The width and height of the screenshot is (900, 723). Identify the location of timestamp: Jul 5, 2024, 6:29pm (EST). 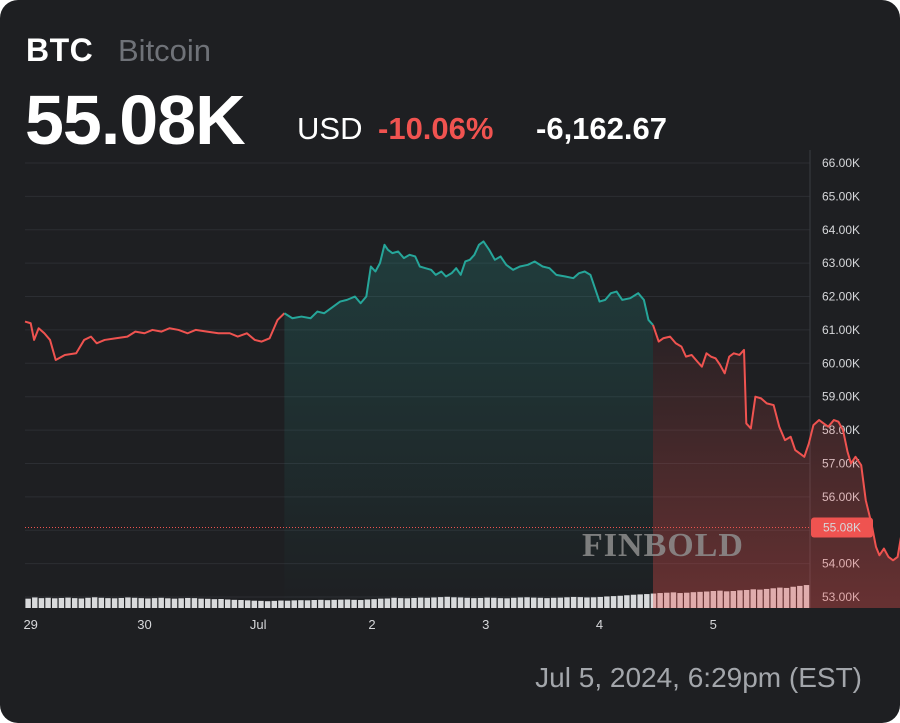
(698, 677).